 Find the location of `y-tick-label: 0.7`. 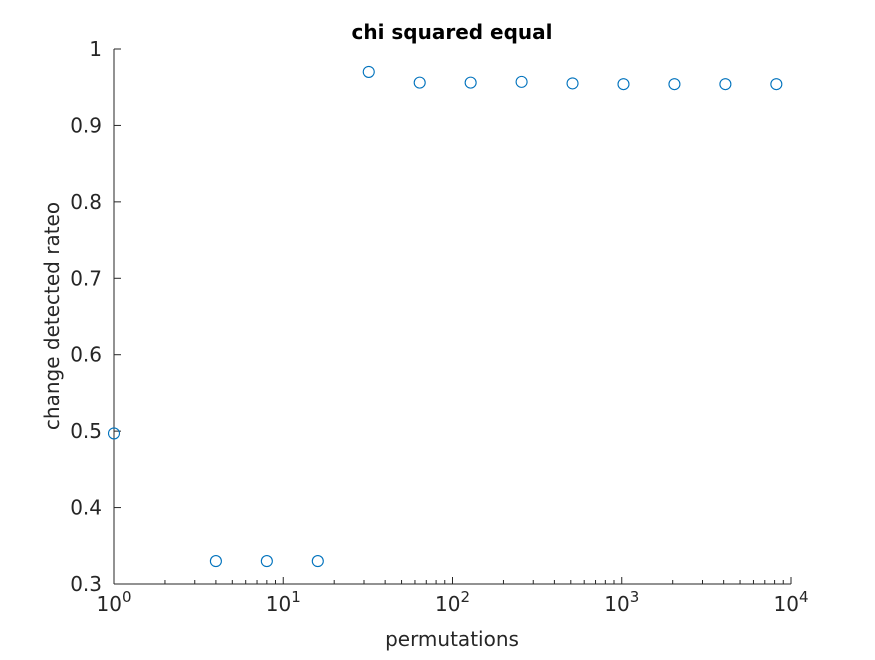

y-tick-label: 0.7 is located at coordinates (86, 278).